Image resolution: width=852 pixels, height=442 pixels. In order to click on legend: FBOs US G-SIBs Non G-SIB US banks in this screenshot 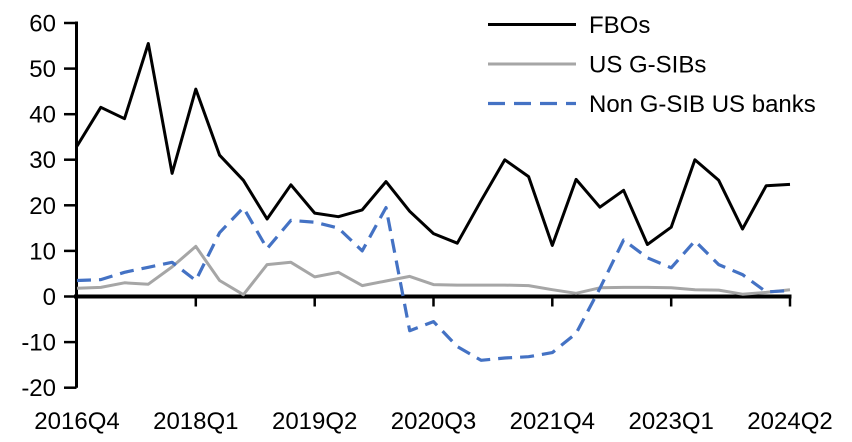, I will do `click(652, 65)`.